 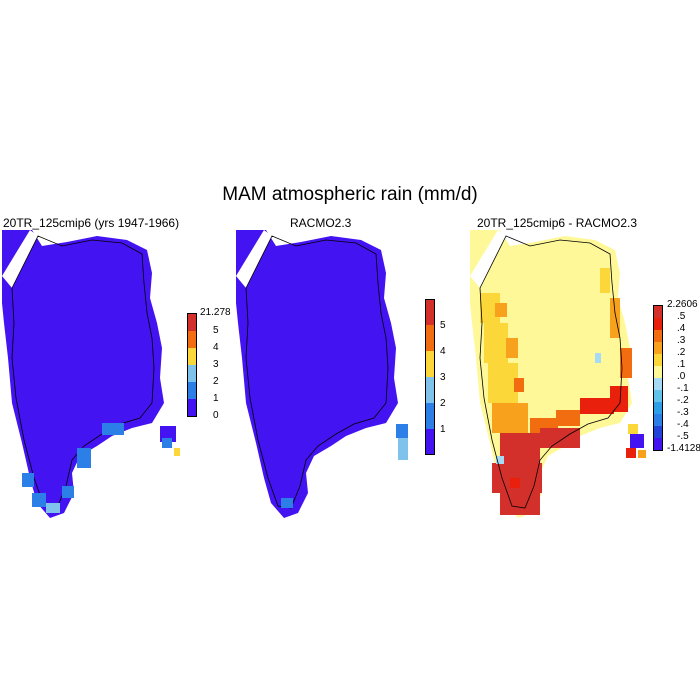 What do you see at coordinates (504, 363) in the screenshot?
I see `west-coast-anomaly` at bounding box center [504, 363].